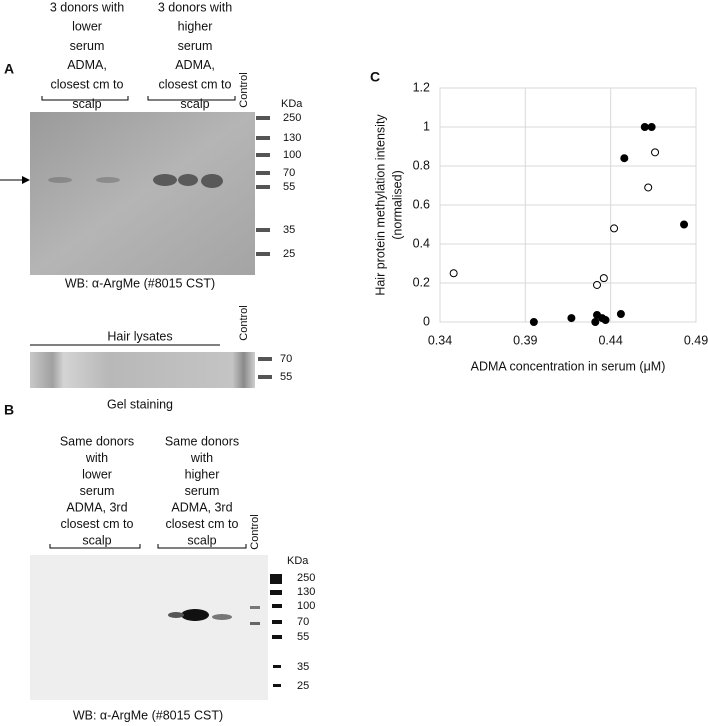  I want to click on y-axis-title: Hair protein methylation intensity, so click(380, 205).